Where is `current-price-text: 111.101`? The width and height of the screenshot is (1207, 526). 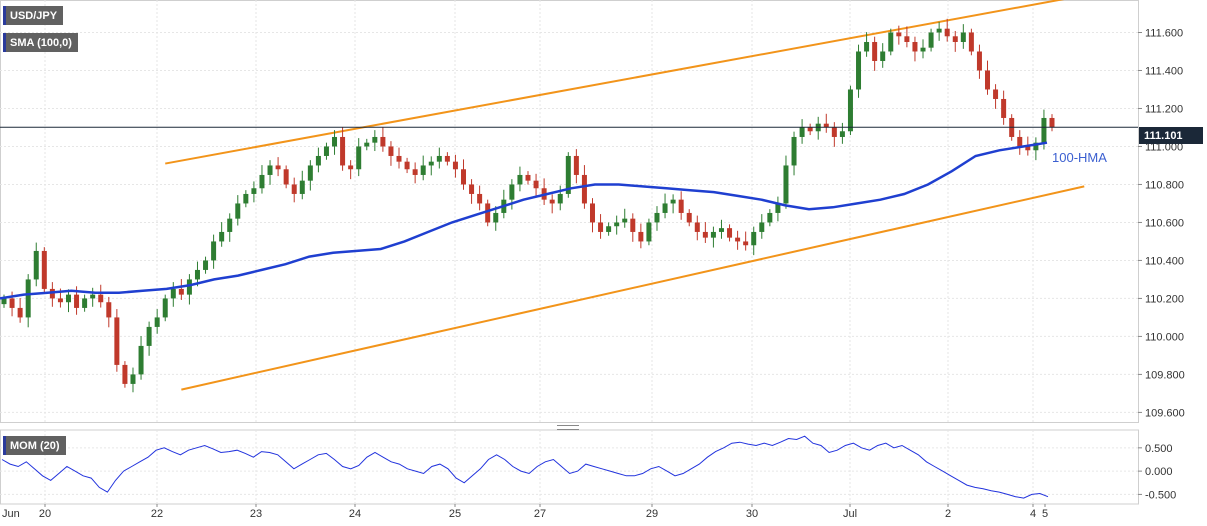
current-price-text: 111.101 is located at coordinates (1163, 135).